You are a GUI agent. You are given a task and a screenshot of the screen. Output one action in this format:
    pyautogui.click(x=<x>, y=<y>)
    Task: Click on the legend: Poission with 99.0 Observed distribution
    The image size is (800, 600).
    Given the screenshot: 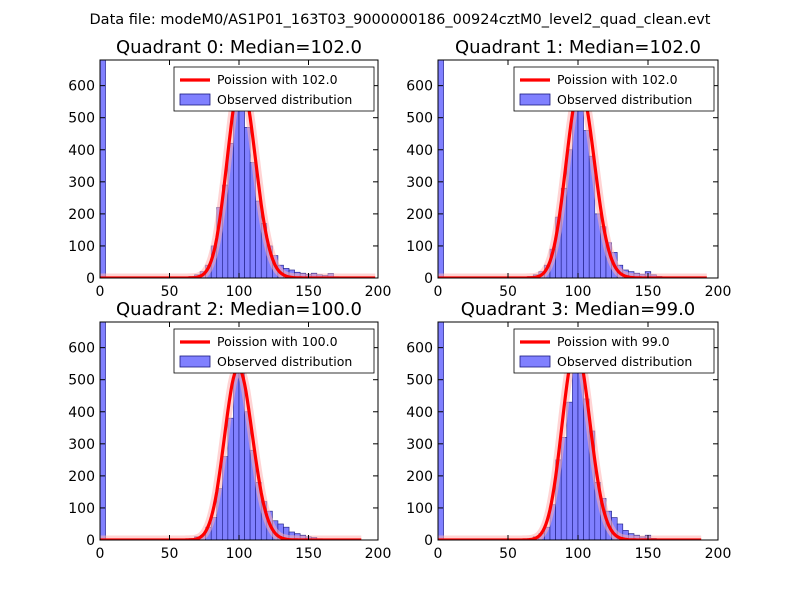 What is the action you would take?
    pyautogui.click(x=614, y=351)
    